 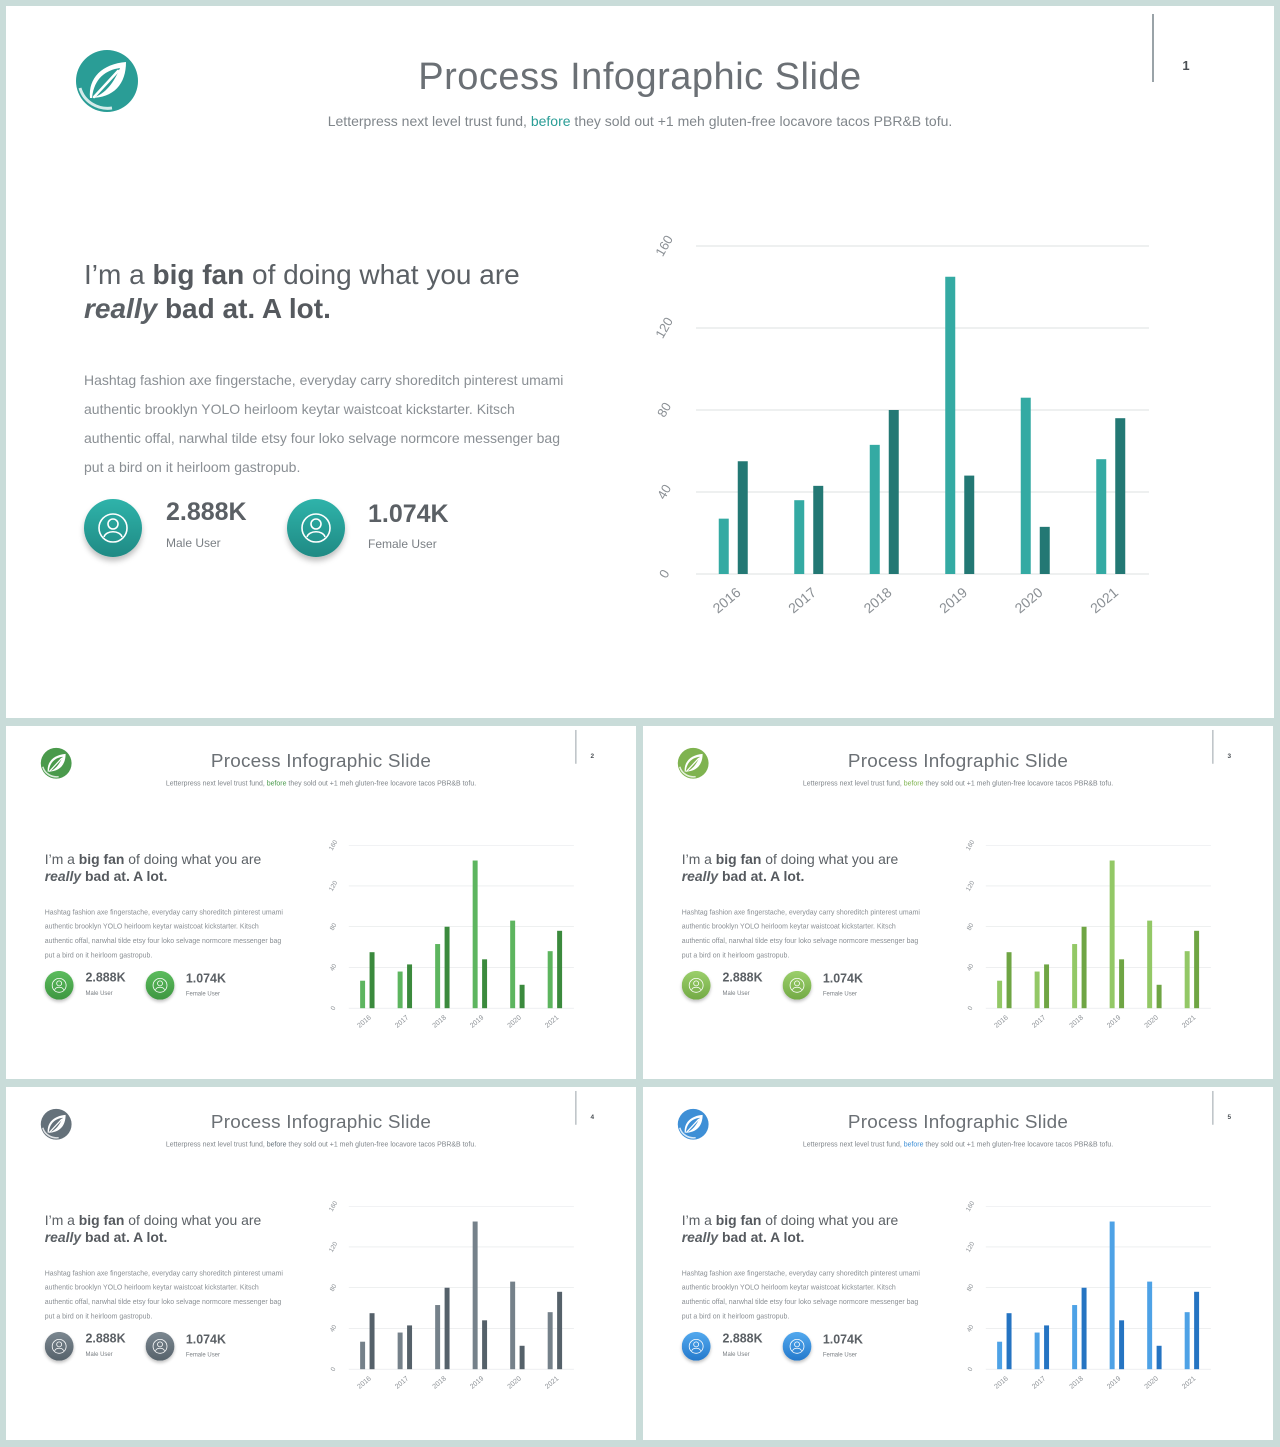 I want to click on subtitle-text: Letterpress next level trust fund,, so click(x=853, y=1144).